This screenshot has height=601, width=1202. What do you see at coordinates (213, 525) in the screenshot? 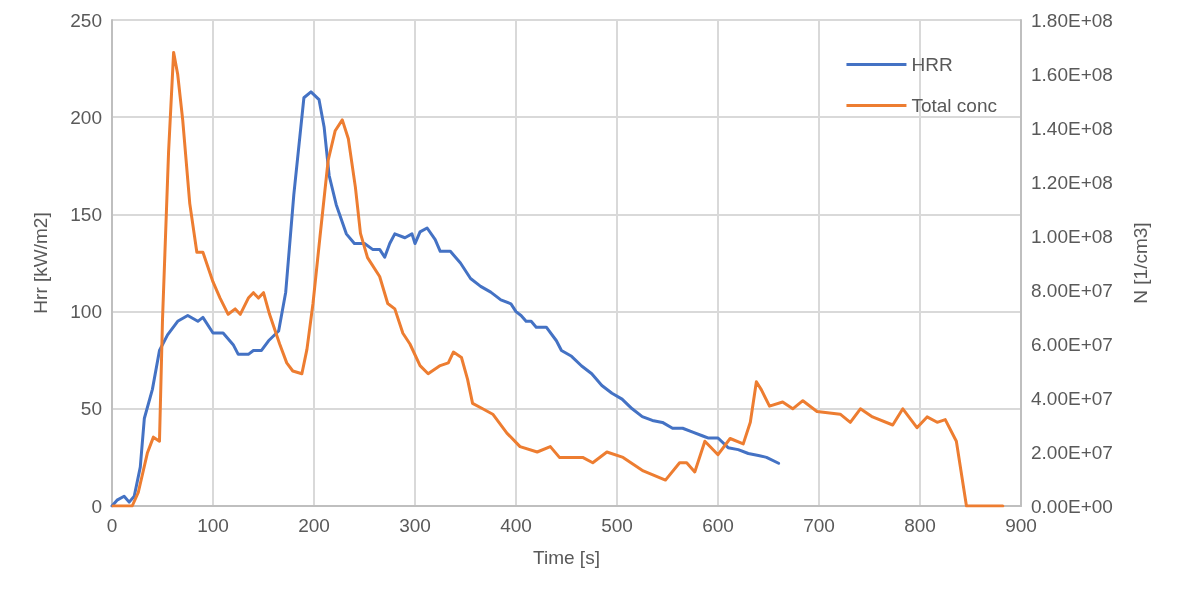
I see `x-tick-label: 100` at bounding box center [213, 525].